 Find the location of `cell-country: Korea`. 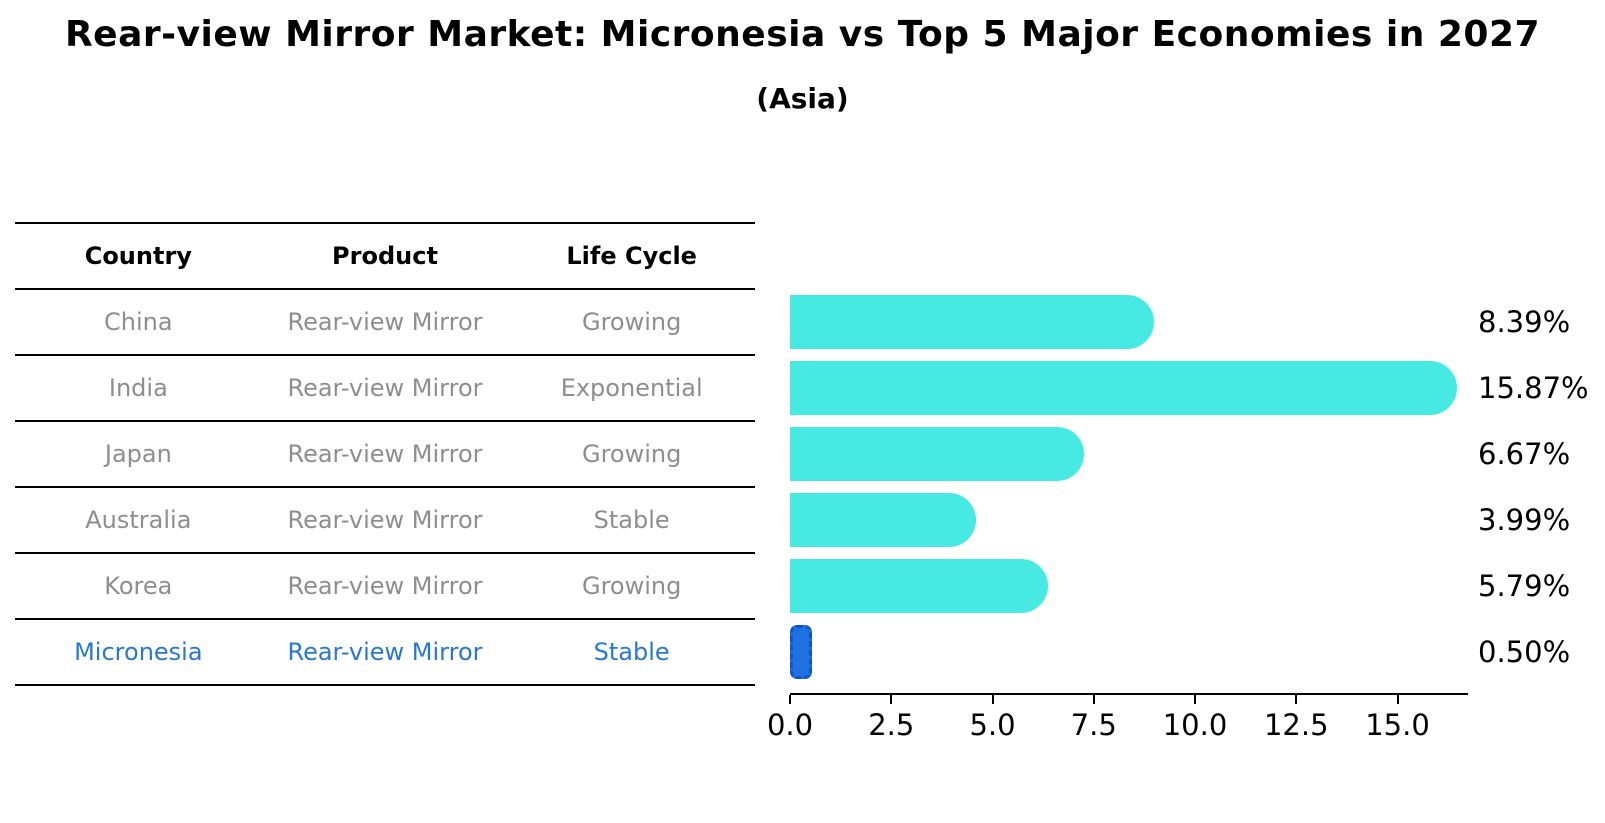

cell-country: Korea is located at coordinates (138, 586).